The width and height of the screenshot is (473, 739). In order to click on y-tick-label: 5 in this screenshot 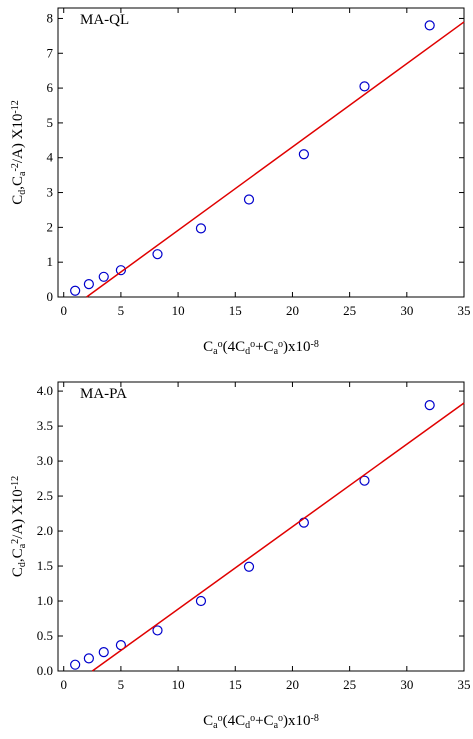, I will do `click(50, 122)`.